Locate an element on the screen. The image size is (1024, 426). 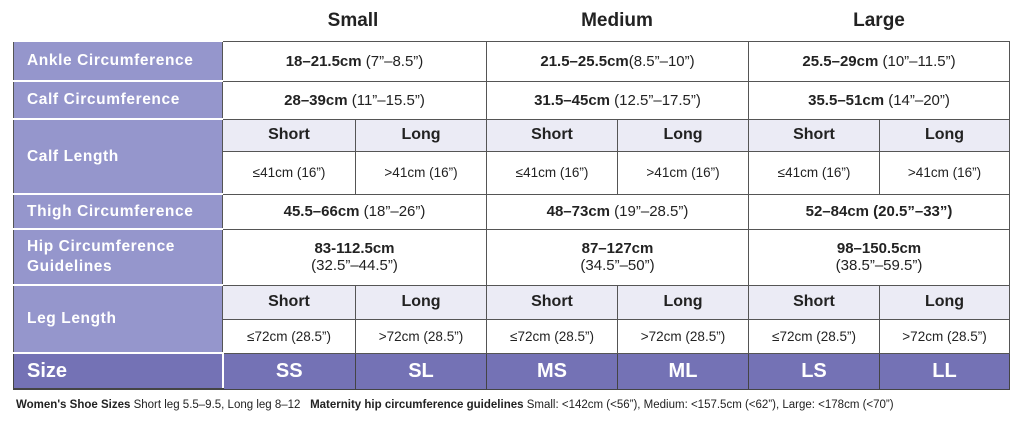
header-large: Large is located at coordinates (879, 20).